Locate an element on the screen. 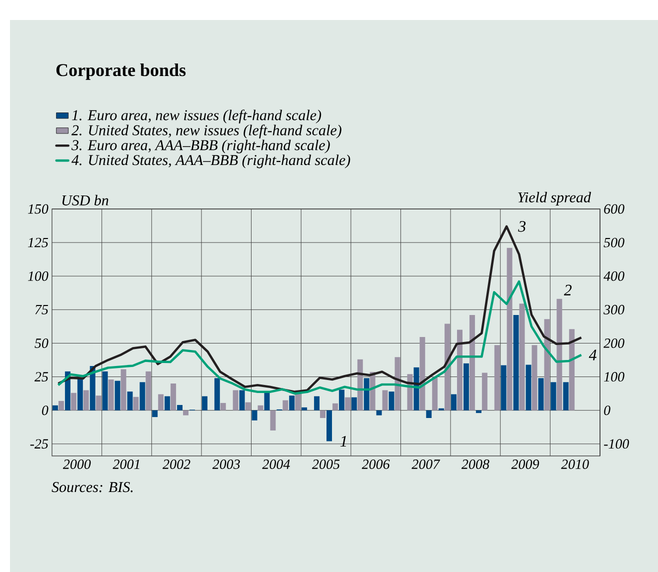  chart-title: Corporate bonds is located at coordinates (121, 71).